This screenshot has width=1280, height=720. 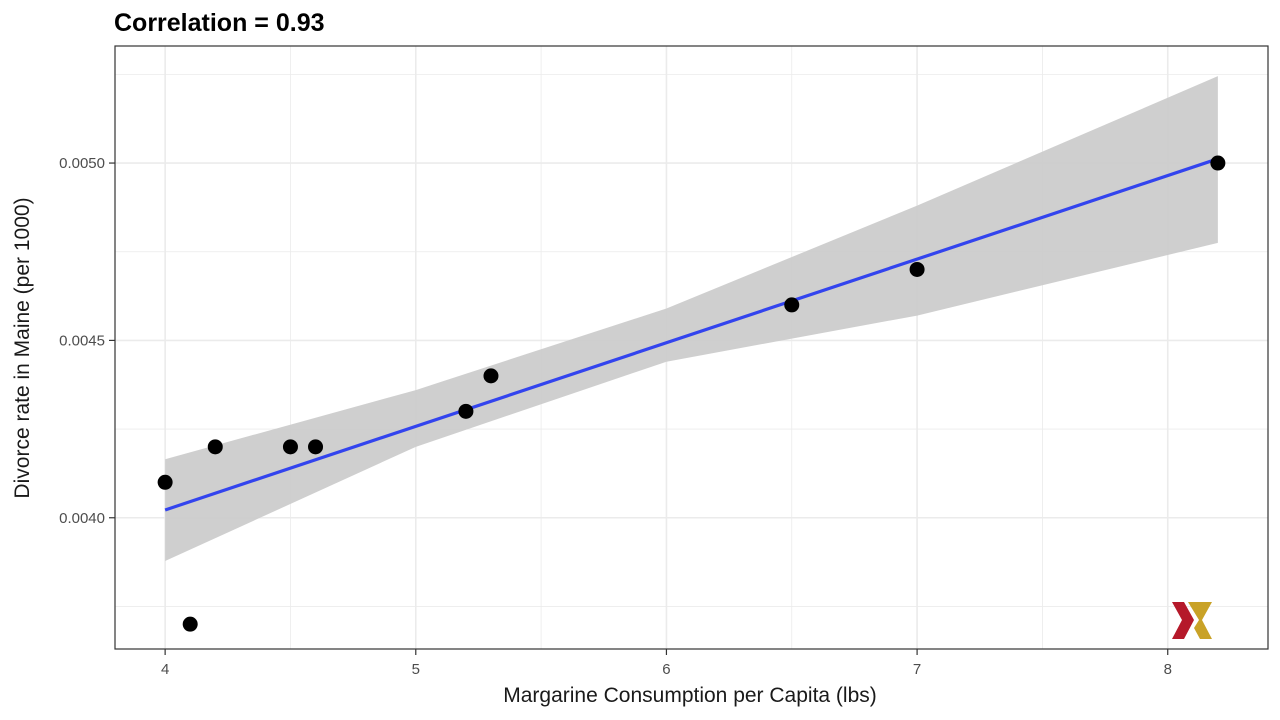 I want to click on y-tick-label: 0.0040, so click(x=82, y=518).